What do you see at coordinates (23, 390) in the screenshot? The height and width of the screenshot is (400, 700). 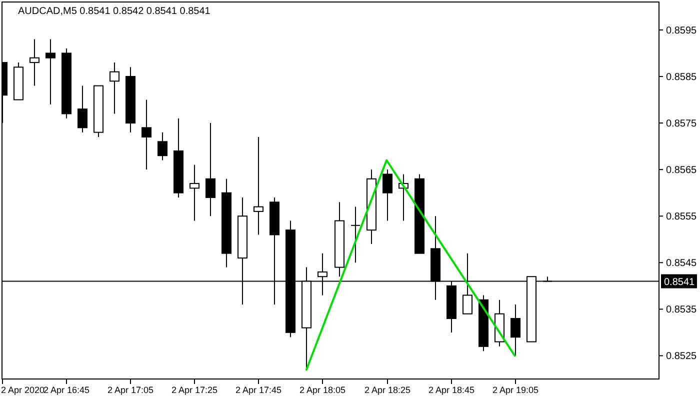 I see `x-tick-label: 2 Apr 2020` at bounding box center [23, 390].